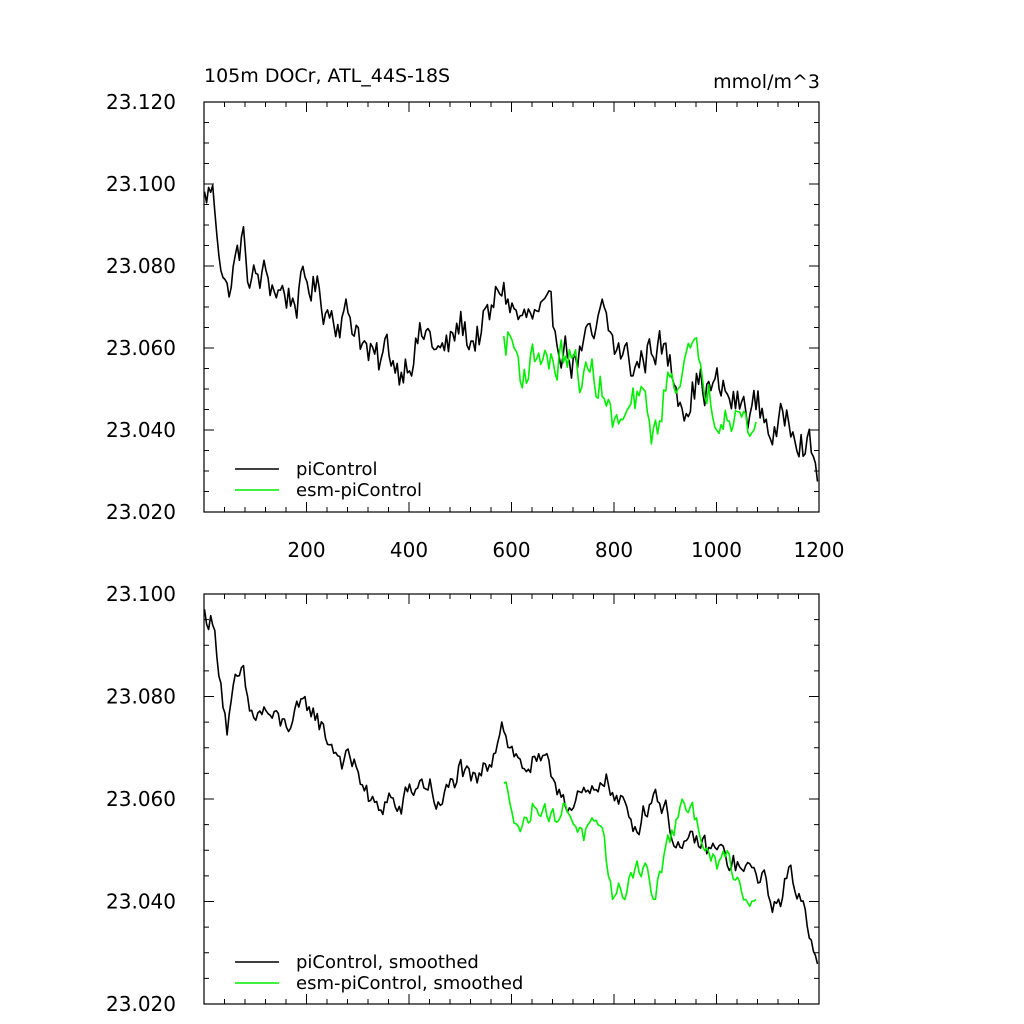  Describe the element at coordinates (614, 550) in the screenshot. I see `x-tick-label: 800` at that location.